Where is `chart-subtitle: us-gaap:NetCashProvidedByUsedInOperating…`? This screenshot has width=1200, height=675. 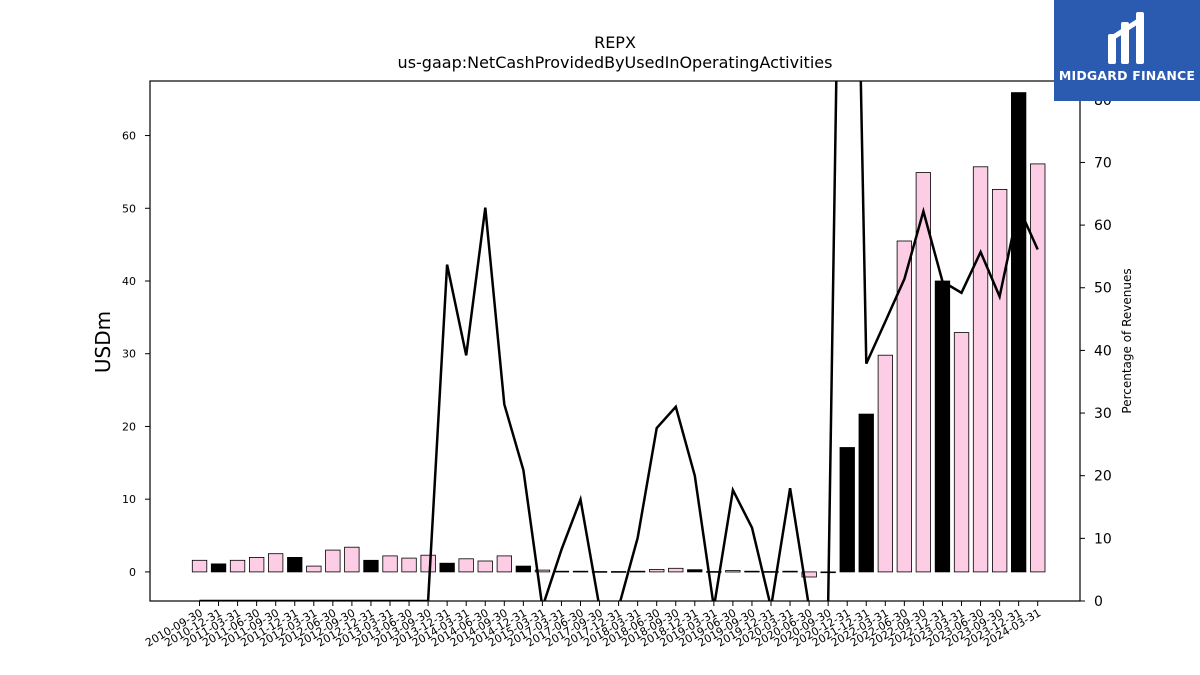 chart-subtitle: us-gaap:NetCashProvidedByUsedInOperating… is located at coordinates (615, 62).